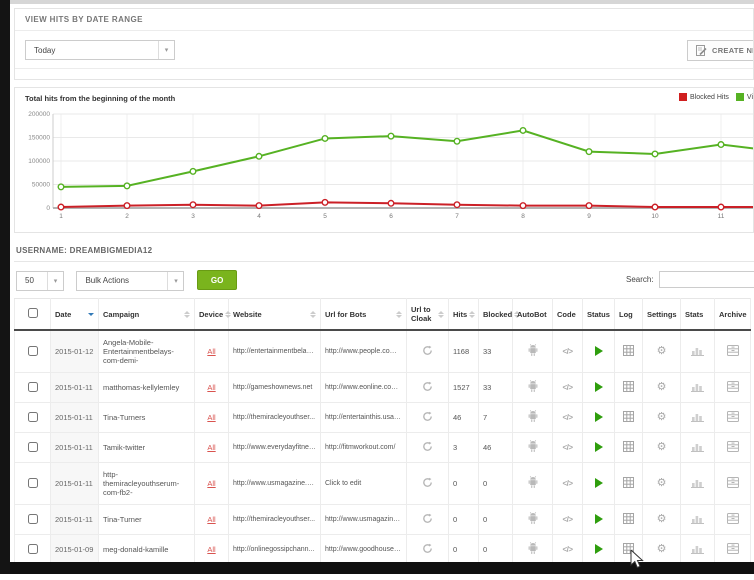  Describe the element at coordinates (274, 387) in the screenshot. I see `website-cell: http://gameshownews.net` at that location.